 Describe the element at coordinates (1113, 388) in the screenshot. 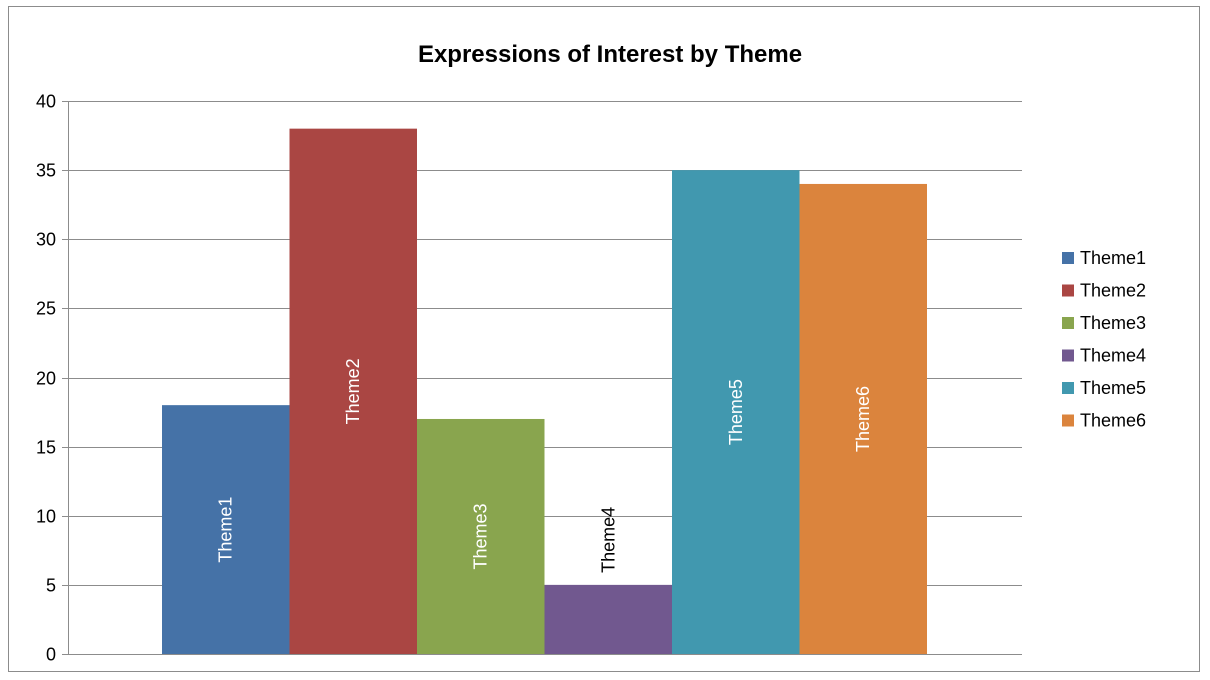

I see `legend-label: Theme5` at that location.